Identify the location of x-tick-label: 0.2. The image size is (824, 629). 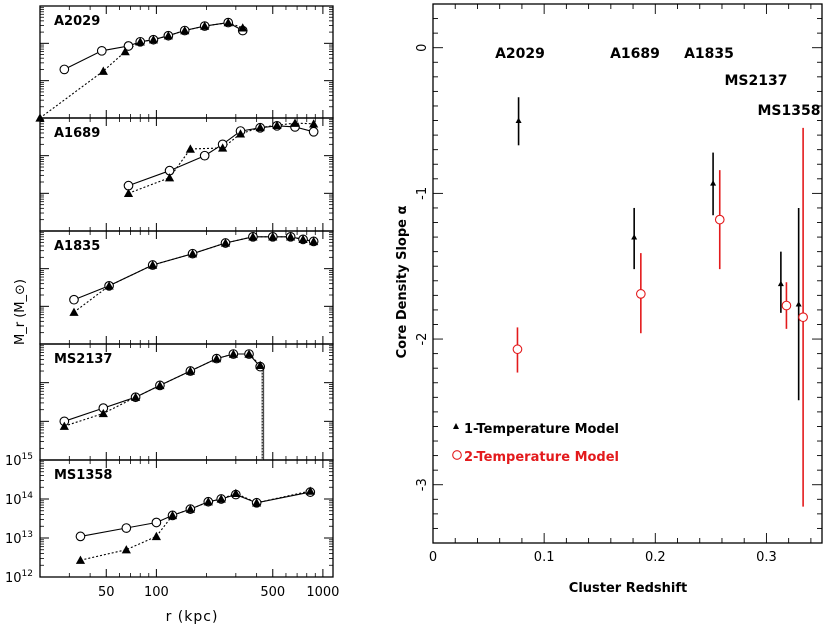
(655, 557).